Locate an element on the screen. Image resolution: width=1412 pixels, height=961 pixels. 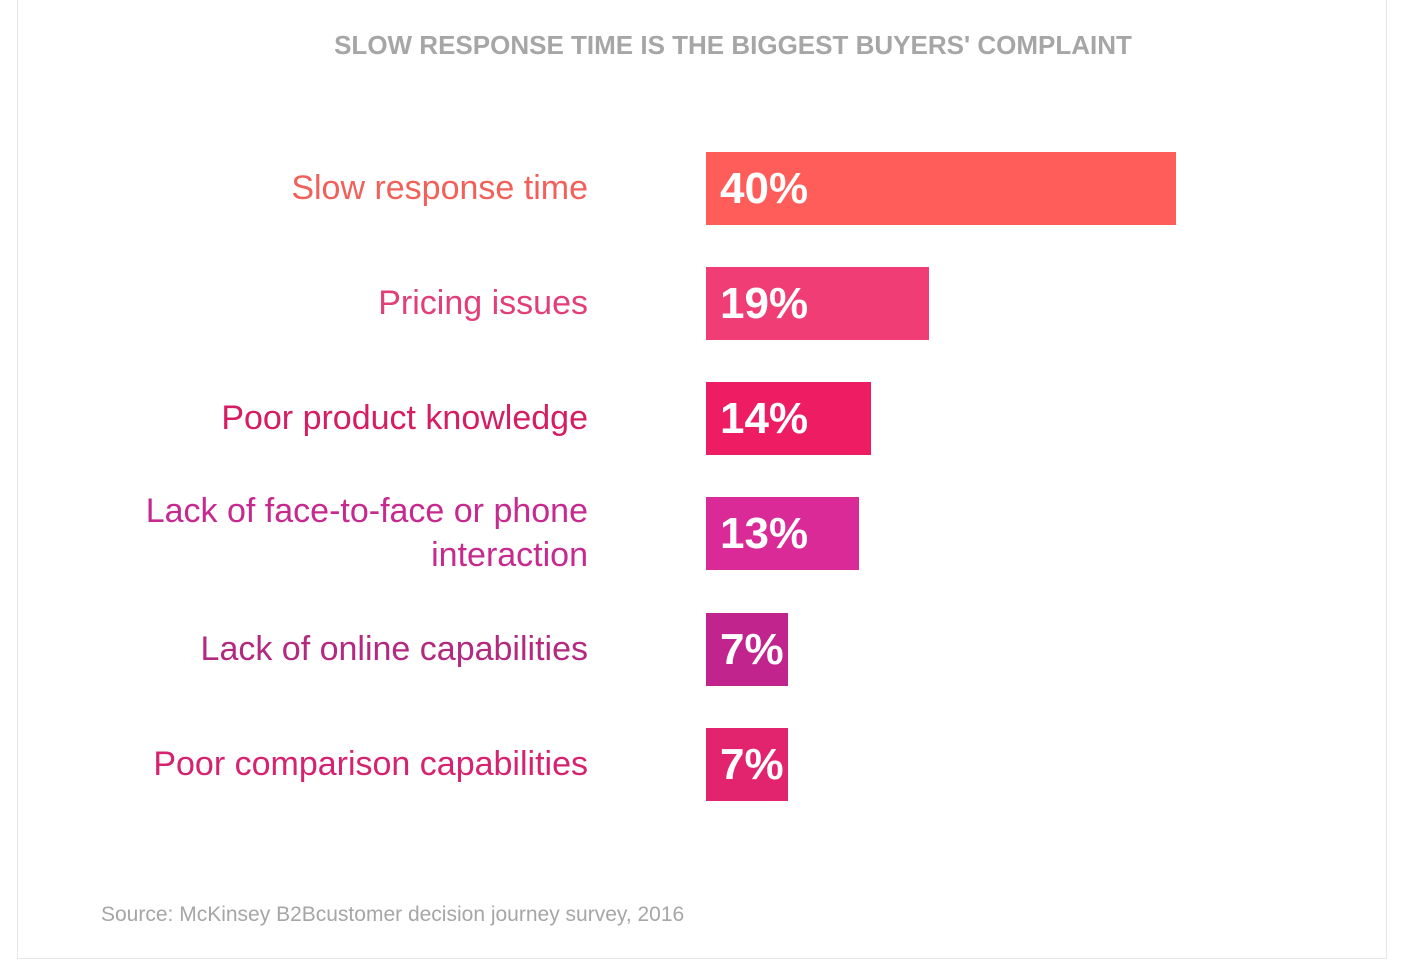
category-label: Slow response time is located at coordinates (439, 188).